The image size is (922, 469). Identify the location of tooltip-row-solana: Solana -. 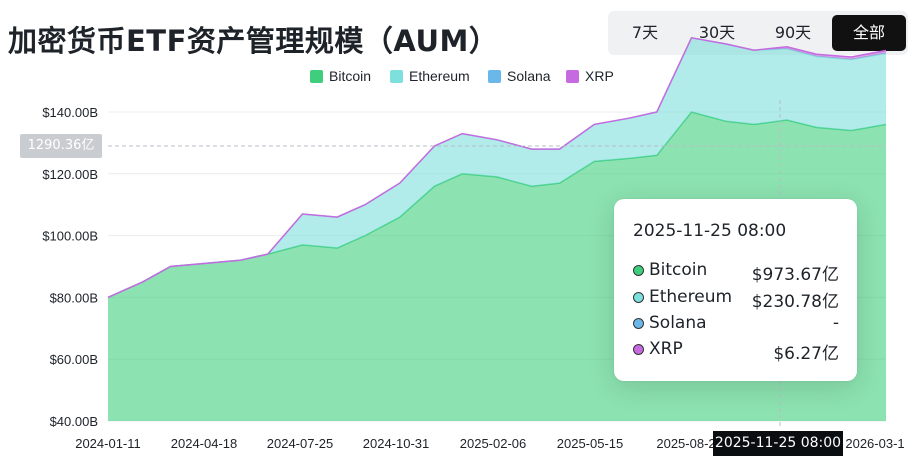
(736, 324).